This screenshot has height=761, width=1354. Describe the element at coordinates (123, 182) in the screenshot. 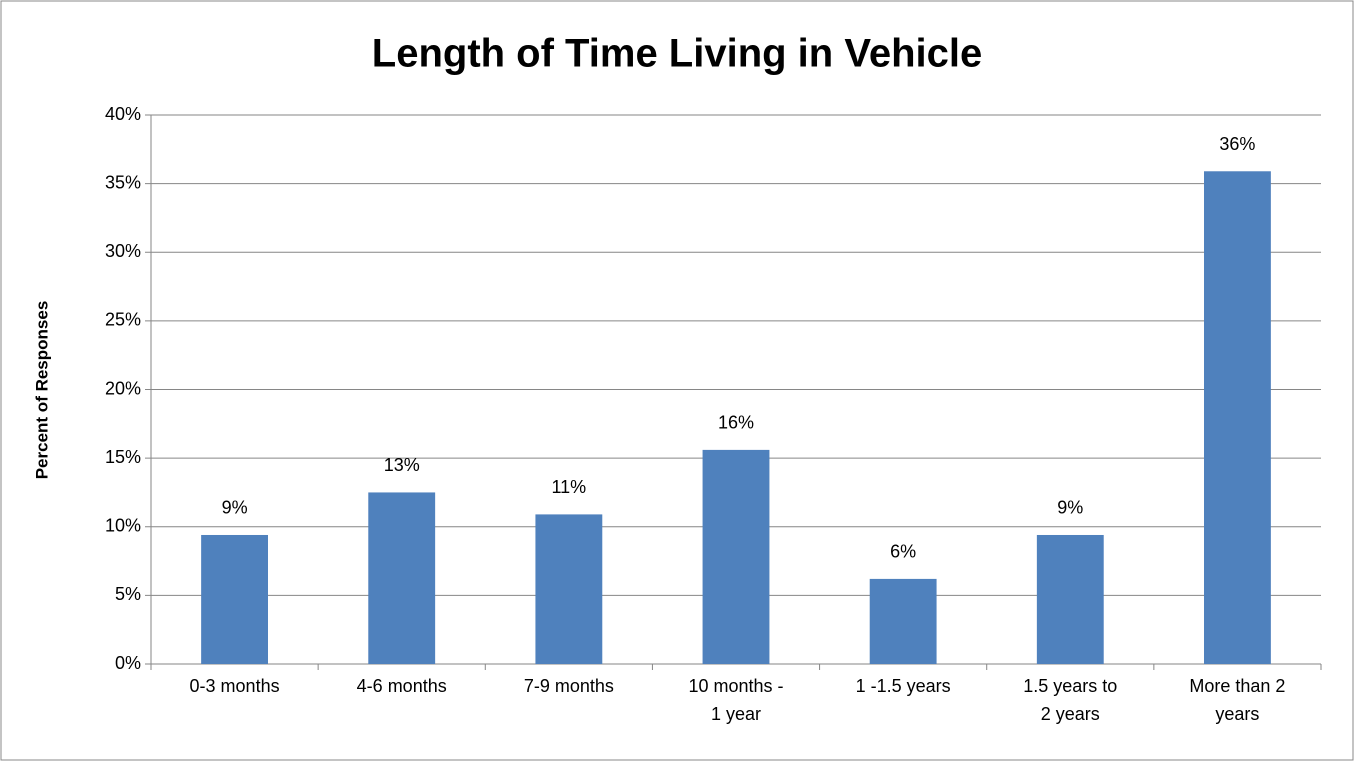

I see `y-tick-label: 35%` at that location.